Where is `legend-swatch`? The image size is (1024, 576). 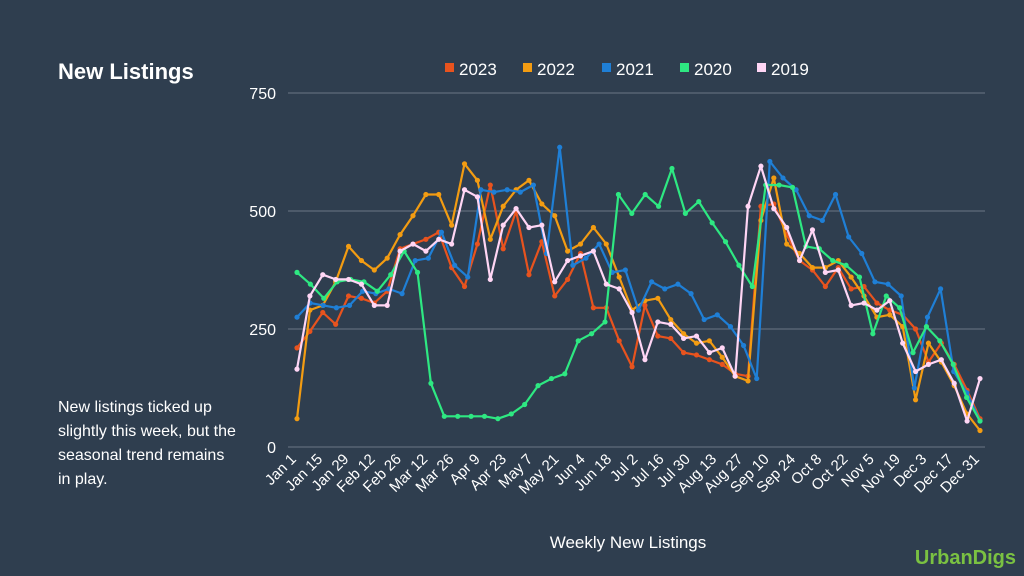 legend-swatch is located at coordinates (527, 67).